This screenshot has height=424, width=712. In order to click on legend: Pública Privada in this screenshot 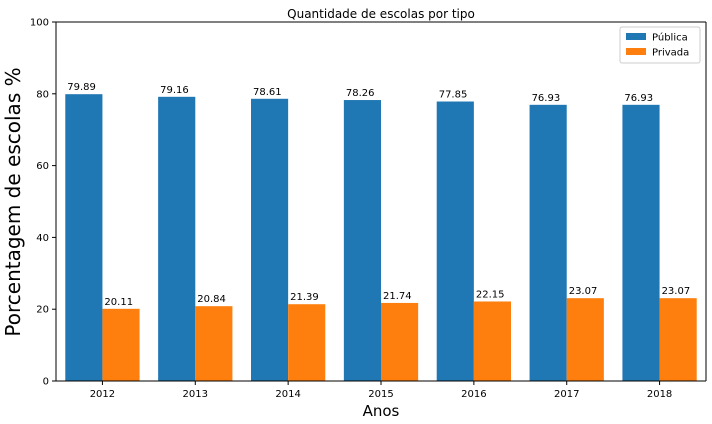, I will do `click(660, 45)`.